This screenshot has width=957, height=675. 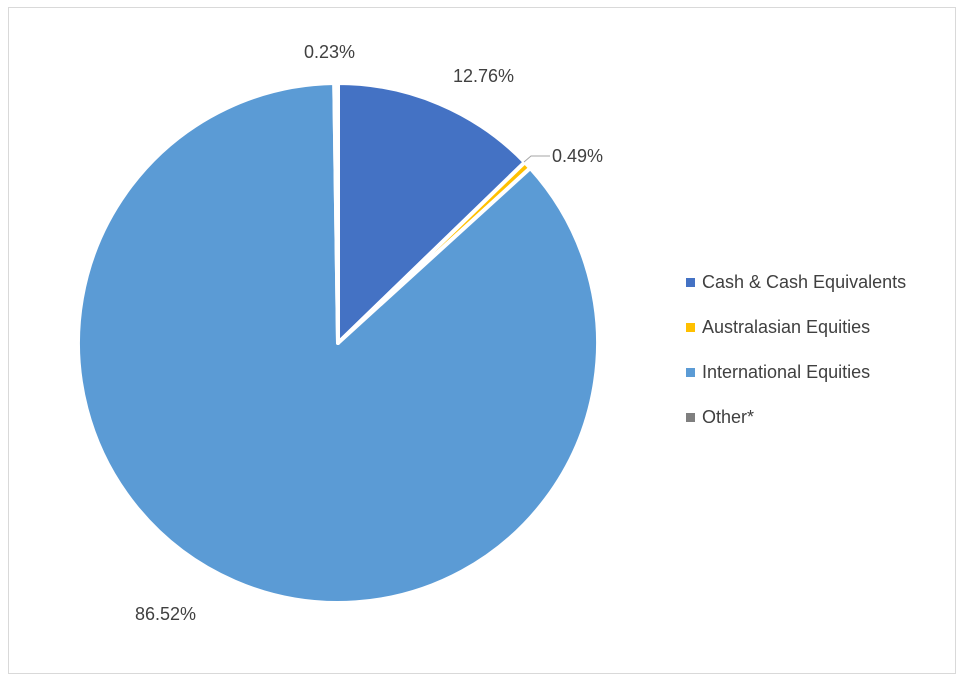 What do you see at coordinates (690, 417) in the screenshot?
I see `legend-swatch-other` at bounding box center [690, 417].